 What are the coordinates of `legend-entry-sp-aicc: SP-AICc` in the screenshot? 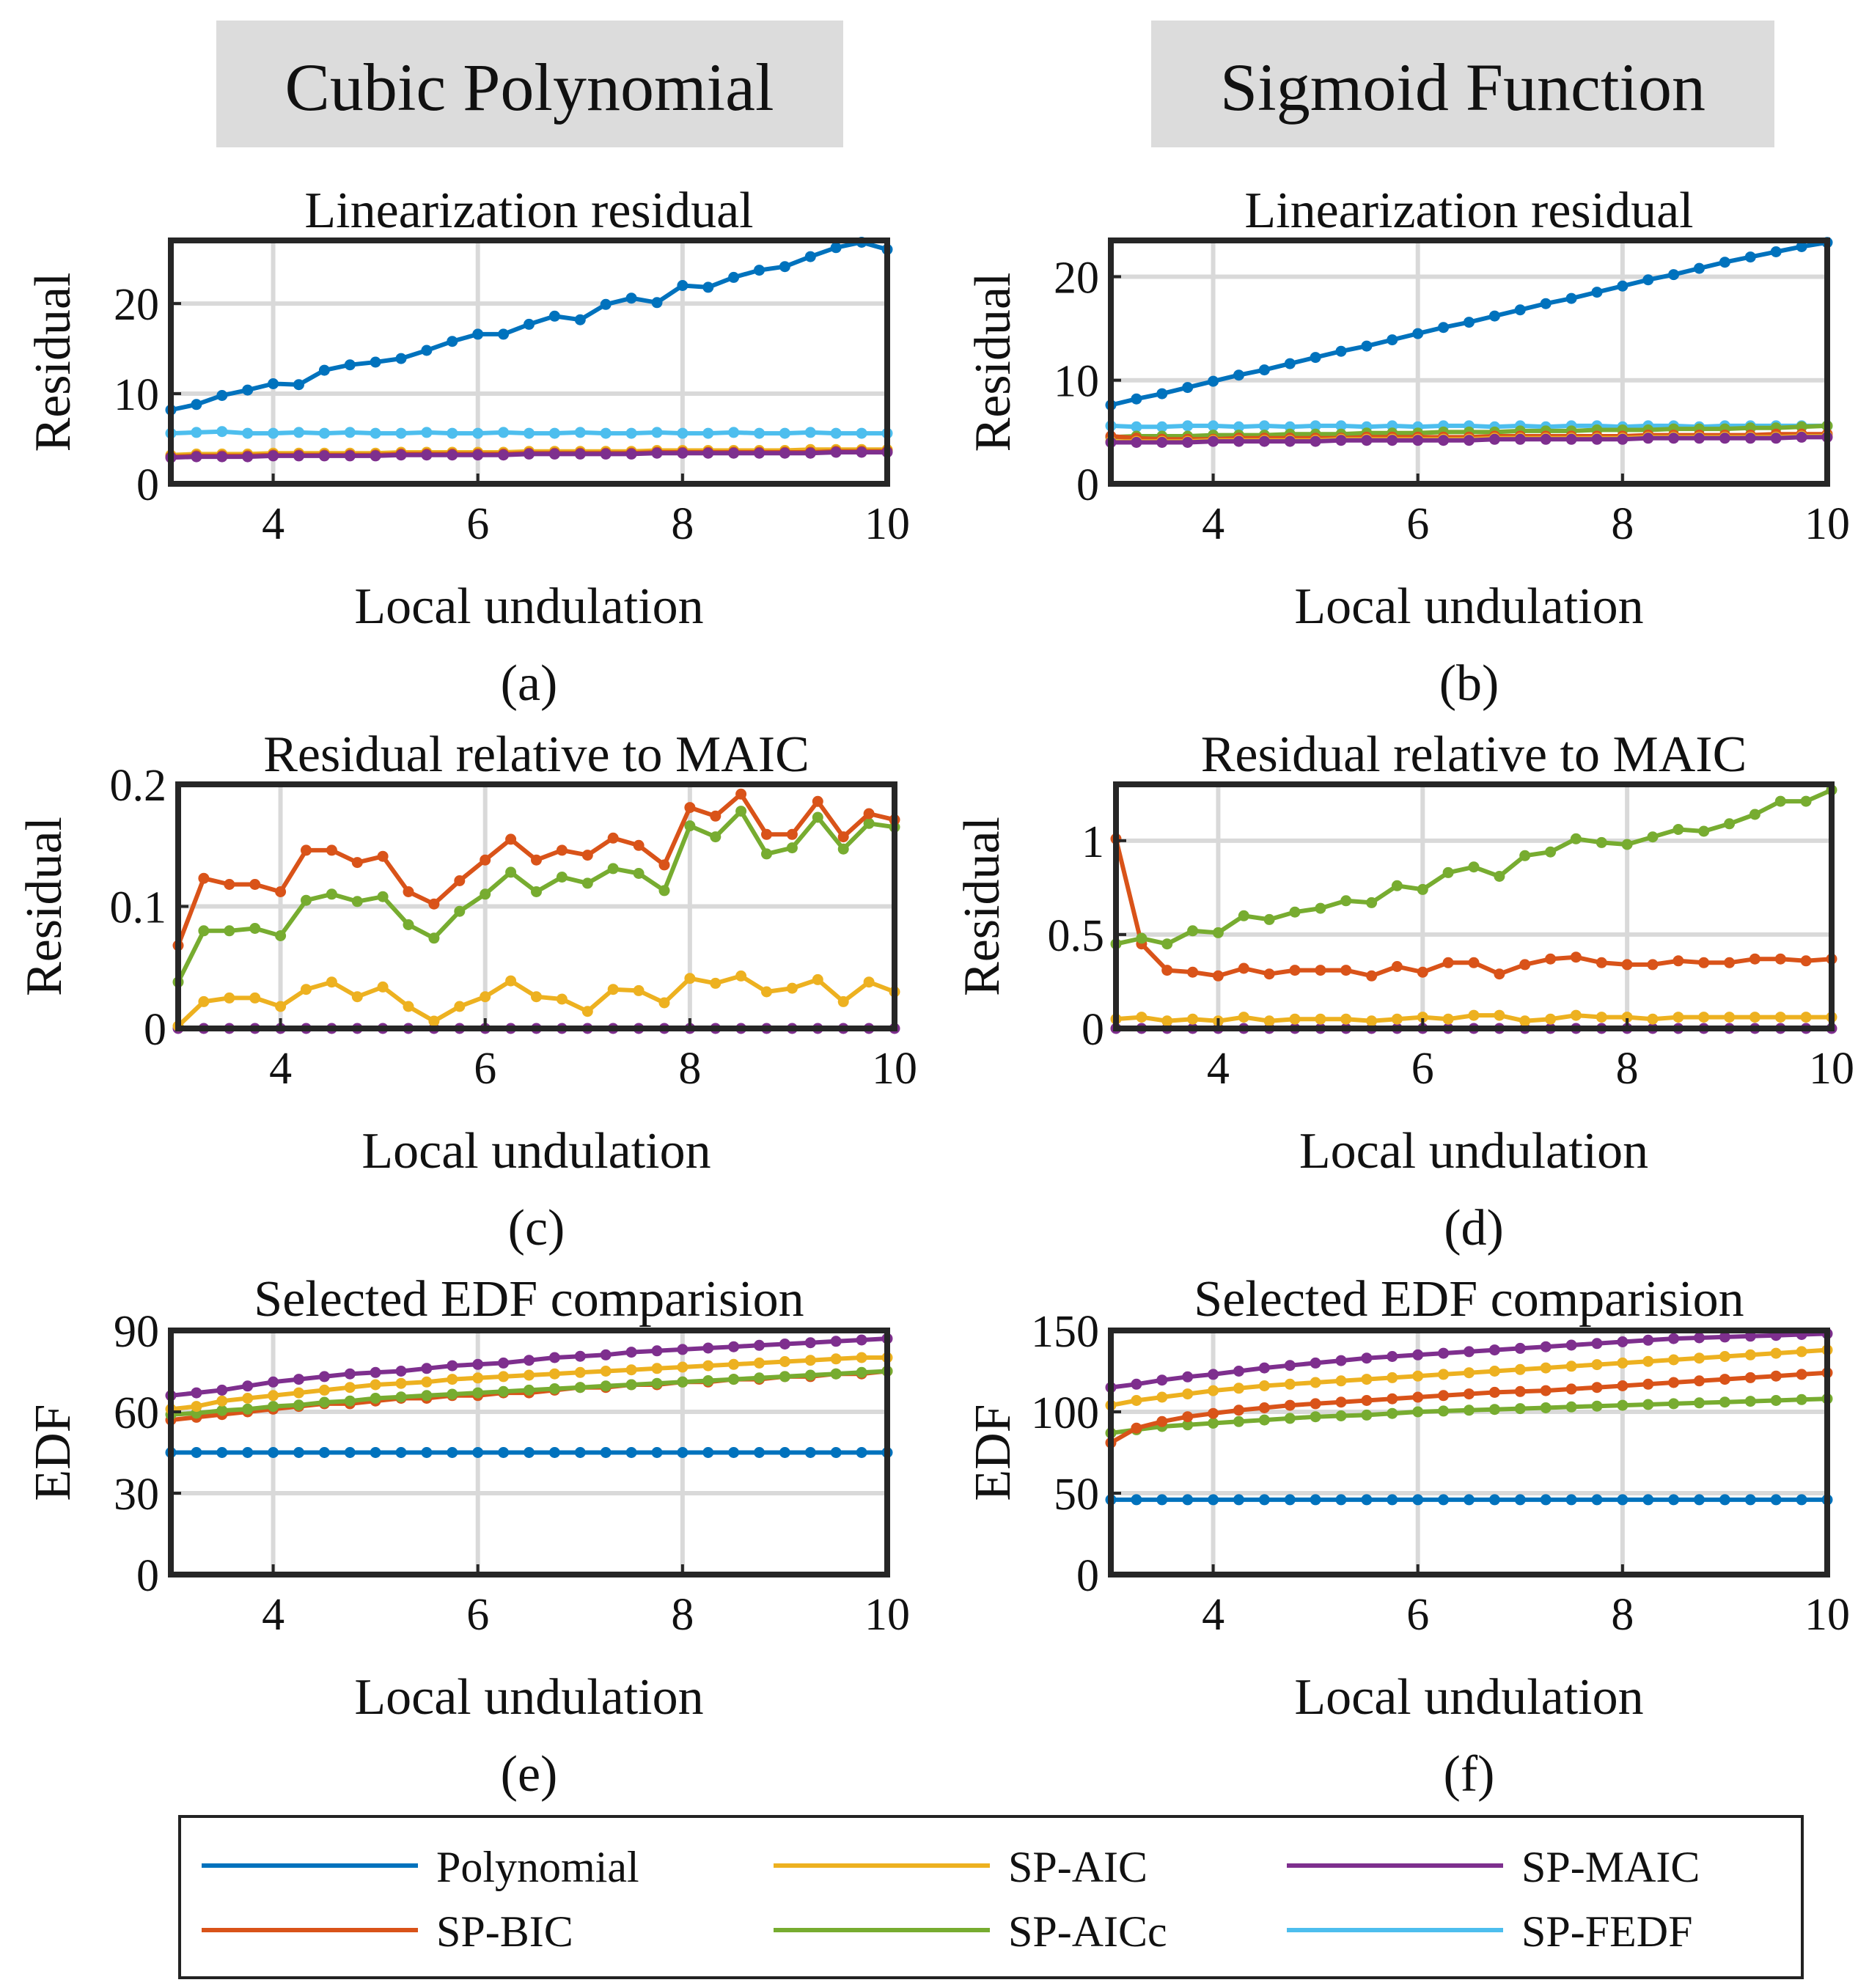 It's located at (970, 1931).